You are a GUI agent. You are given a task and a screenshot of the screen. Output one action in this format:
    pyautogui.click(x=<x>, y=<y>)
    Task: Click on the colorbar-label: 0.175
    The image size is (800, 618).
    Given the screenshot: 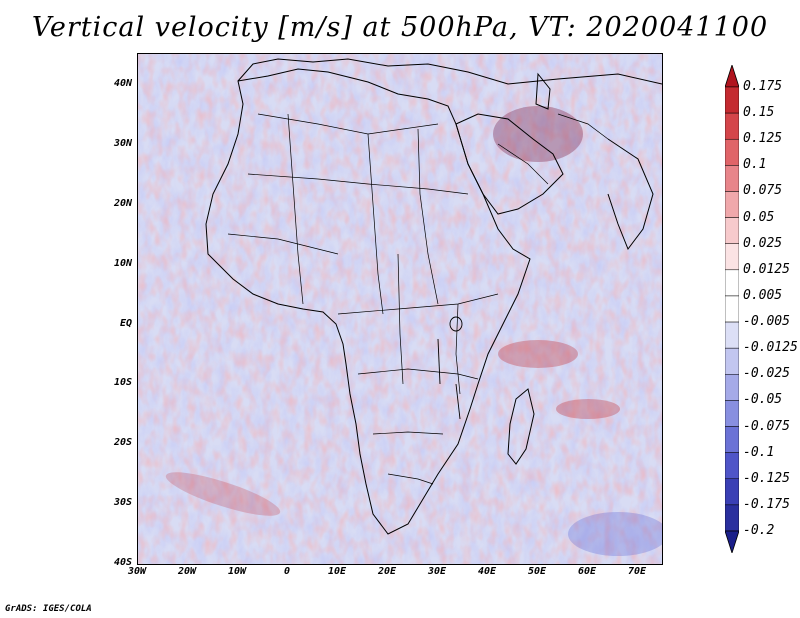 What is the action you would take?
    pyautogui.click(x=763, y=86)
    